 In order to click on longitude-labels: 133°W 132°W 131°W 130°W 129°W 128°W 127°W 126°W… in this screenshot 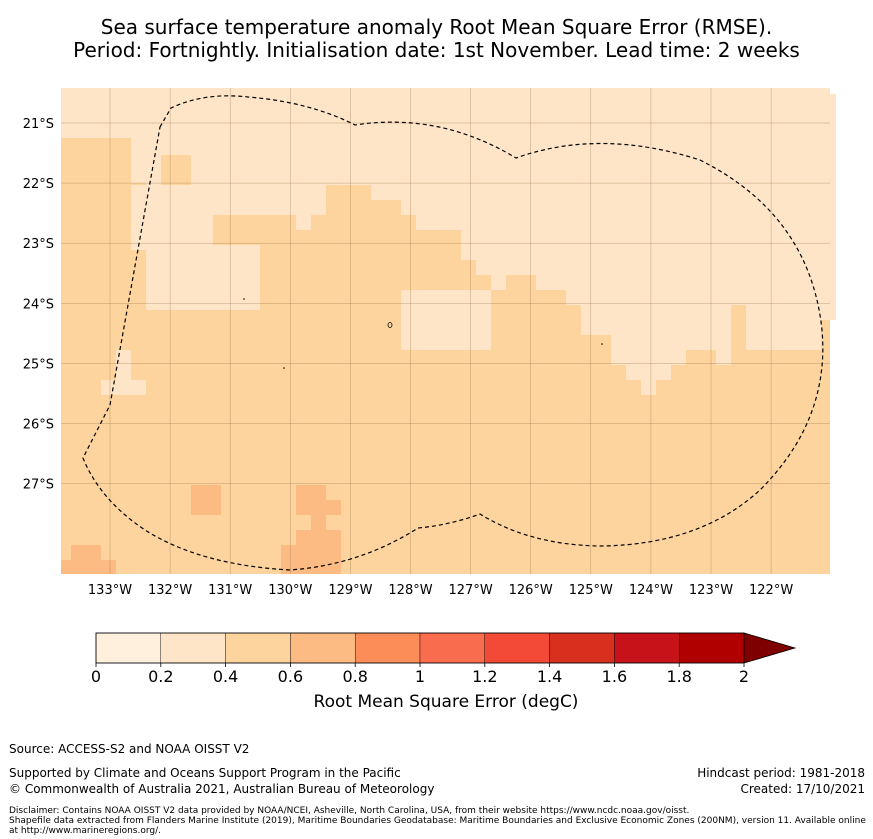, I will do `click(440, 590)`.